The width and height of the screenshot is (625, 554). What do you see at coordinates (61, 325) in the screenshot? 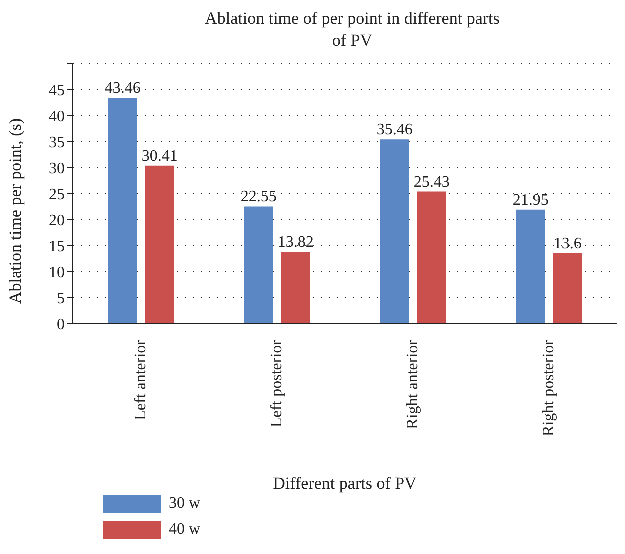
I see `y-tick-label: 0` at bounding box center [61, 325].